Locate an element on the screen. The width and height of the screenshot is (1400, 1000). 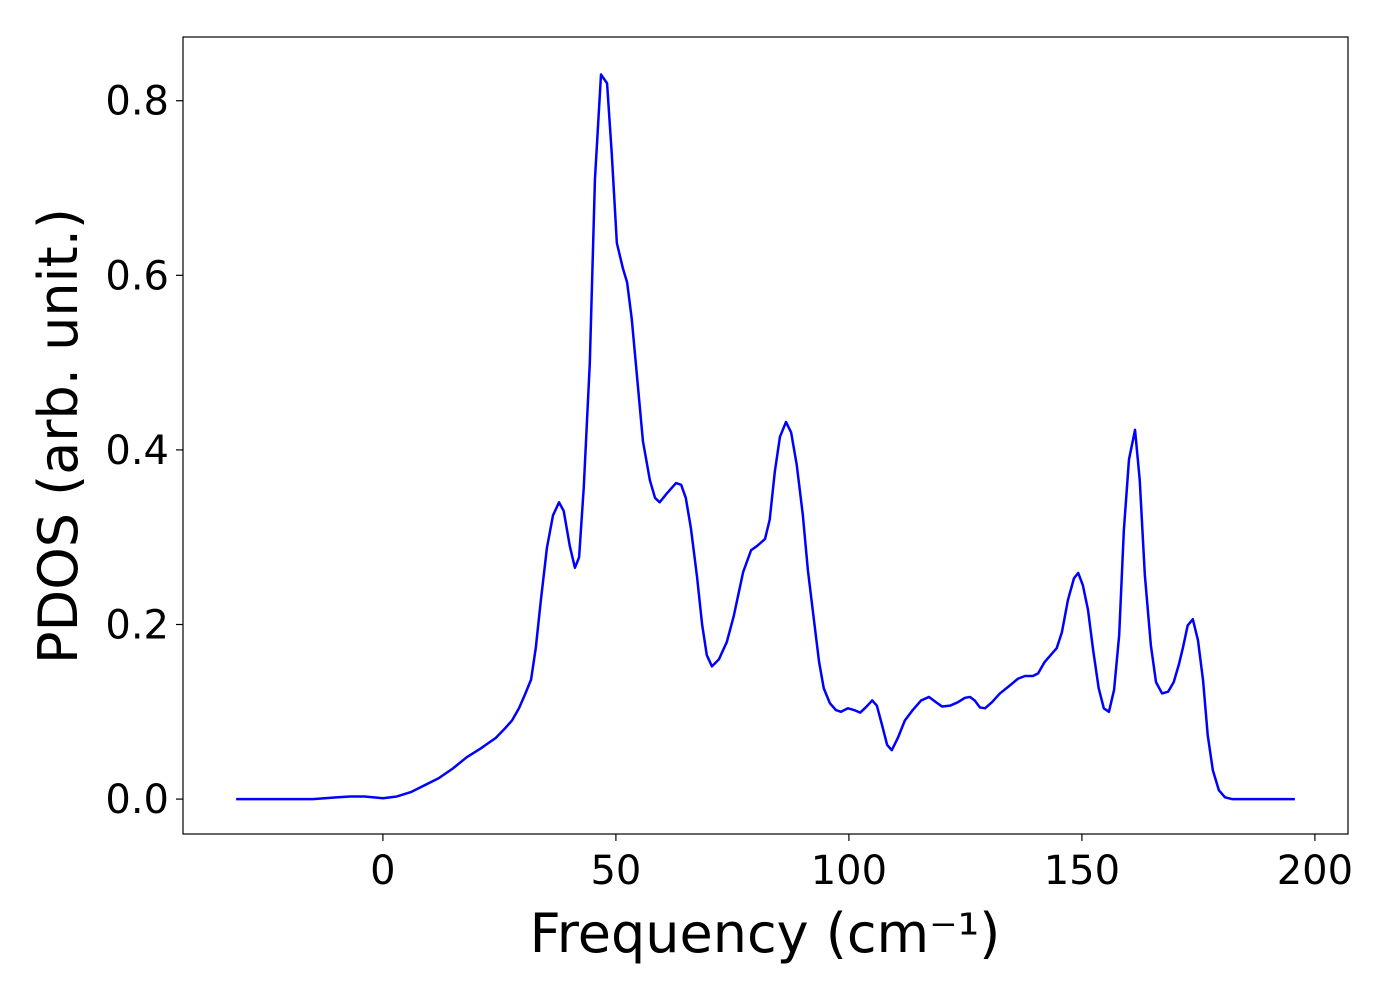
y-tick-label: 0.6 is located at coordinates (137, 276).